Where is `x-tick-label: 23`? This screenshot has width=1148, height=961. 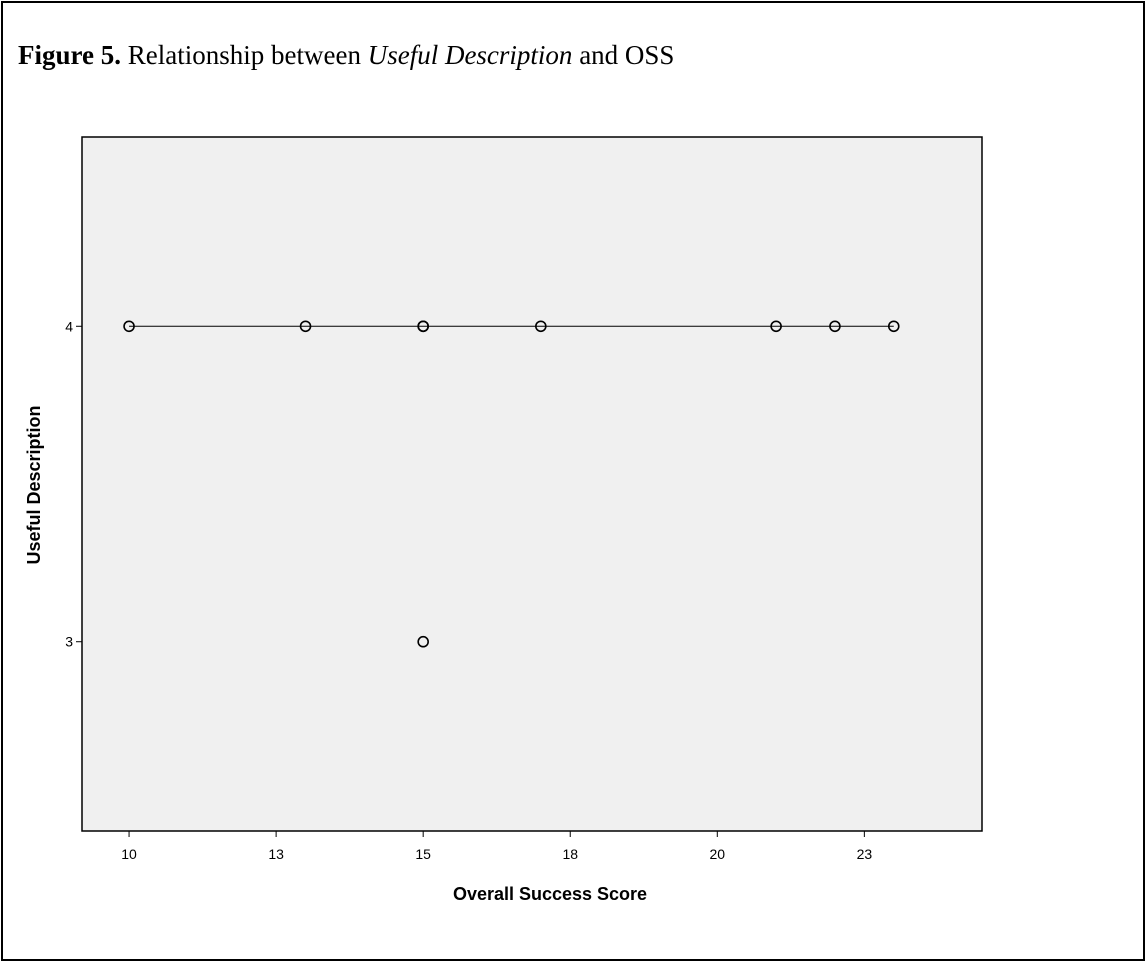
x-tick-label: 23 is located at coordinates (865, 854).